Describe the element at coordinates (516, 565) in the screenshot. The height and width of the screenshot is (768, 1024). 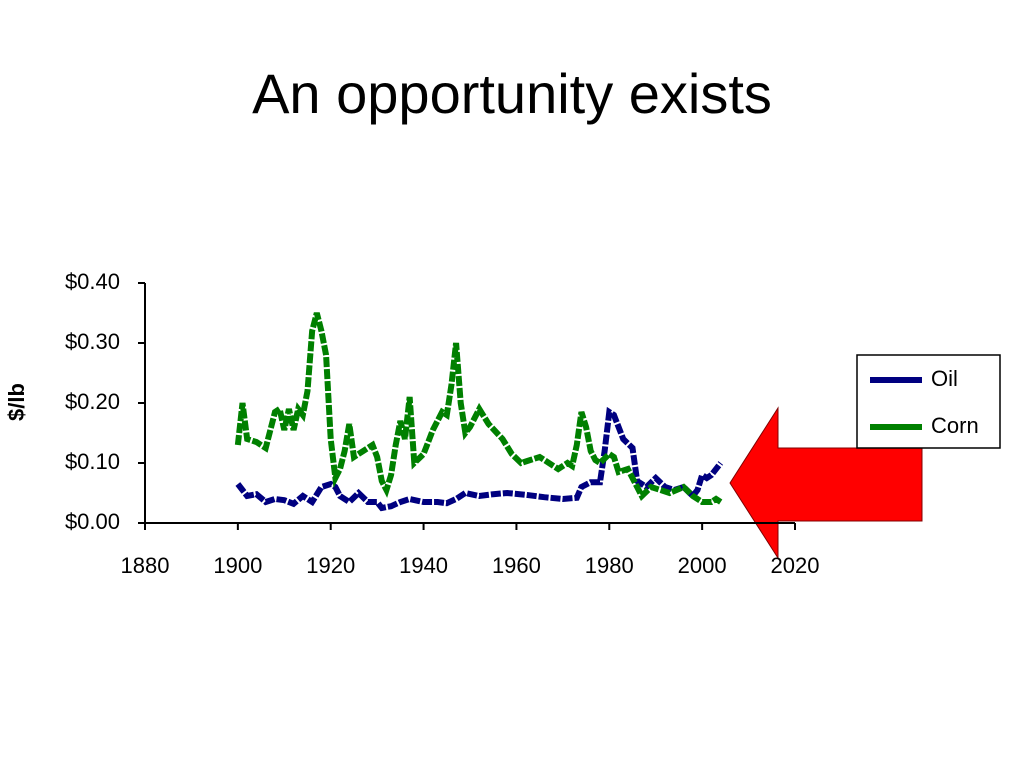
I see `x-tick-label: 1960` at that location.